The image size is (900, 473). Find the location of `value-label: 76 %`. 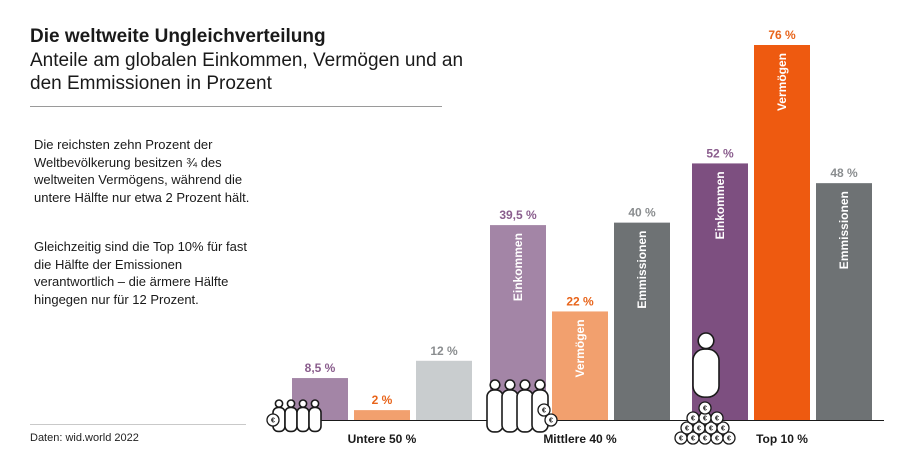

value-label: 76 % is located at coordinates (782, 35).